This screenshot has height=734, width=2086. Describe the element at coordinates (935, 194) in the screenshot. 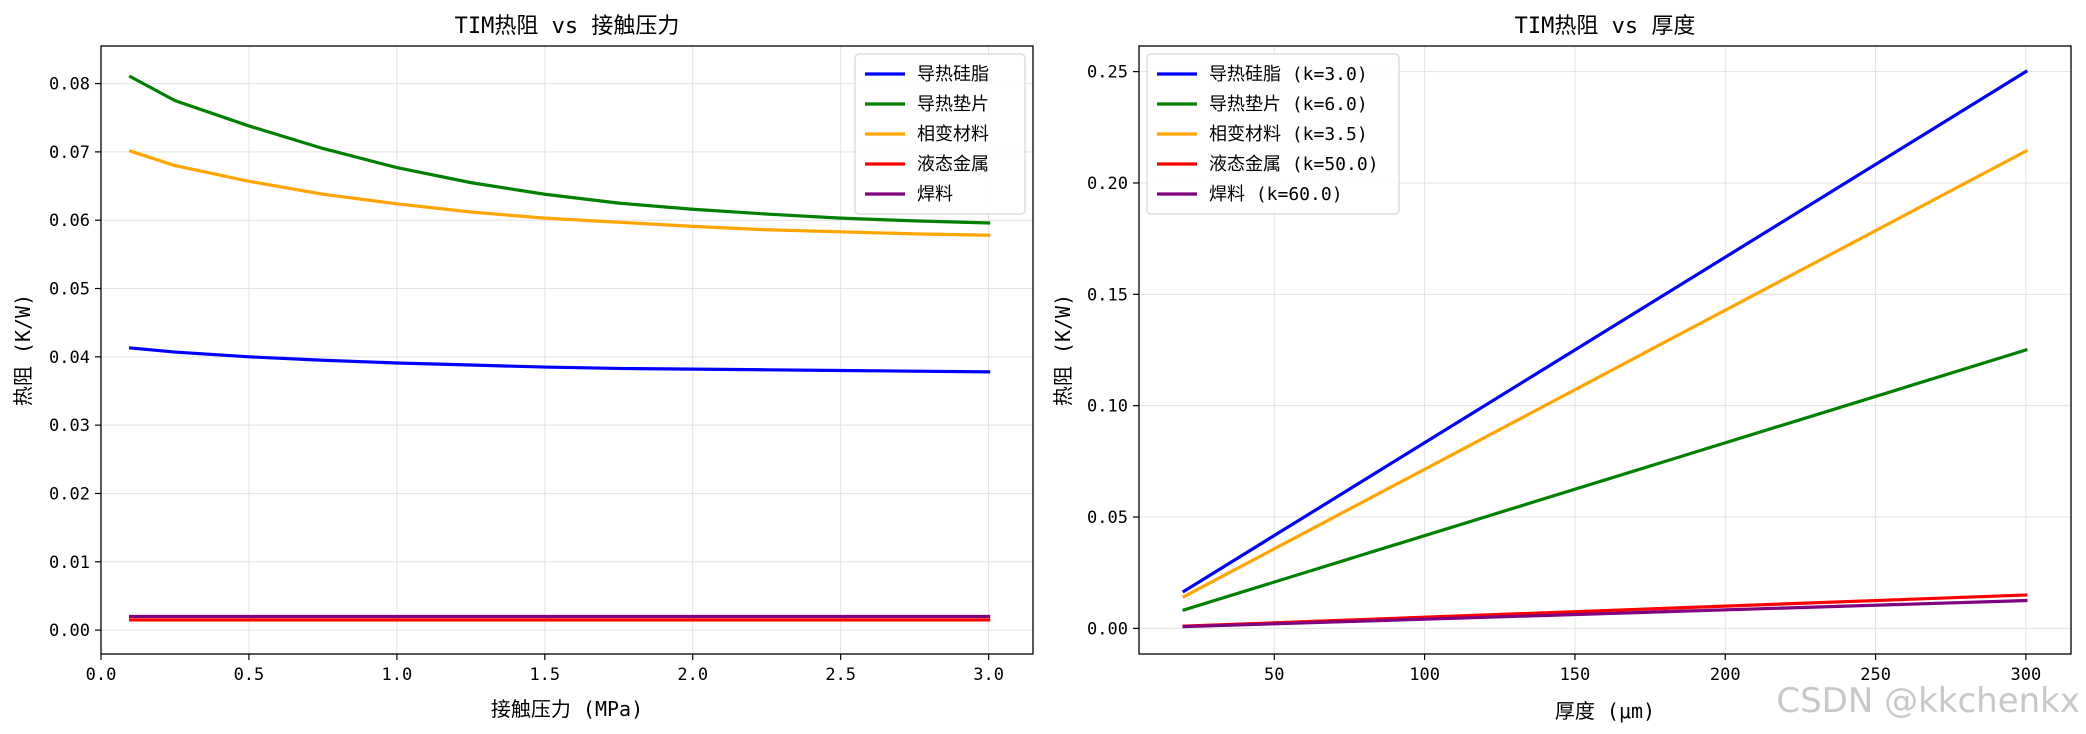

I see `legend-label-4: 焊料` at that location.